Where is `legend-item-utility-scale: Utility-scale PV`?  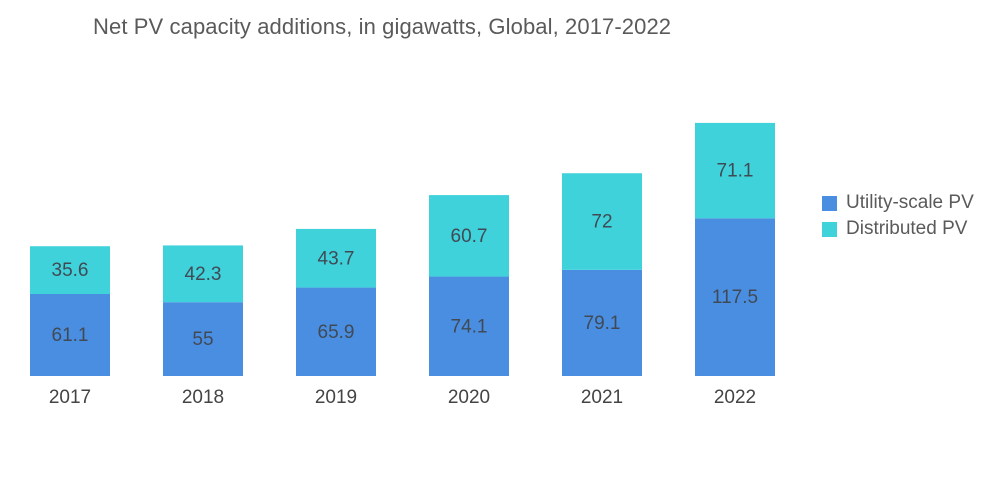 legend-item-utility-scale: Utility-scale PV is located at coordinates (898, 203).